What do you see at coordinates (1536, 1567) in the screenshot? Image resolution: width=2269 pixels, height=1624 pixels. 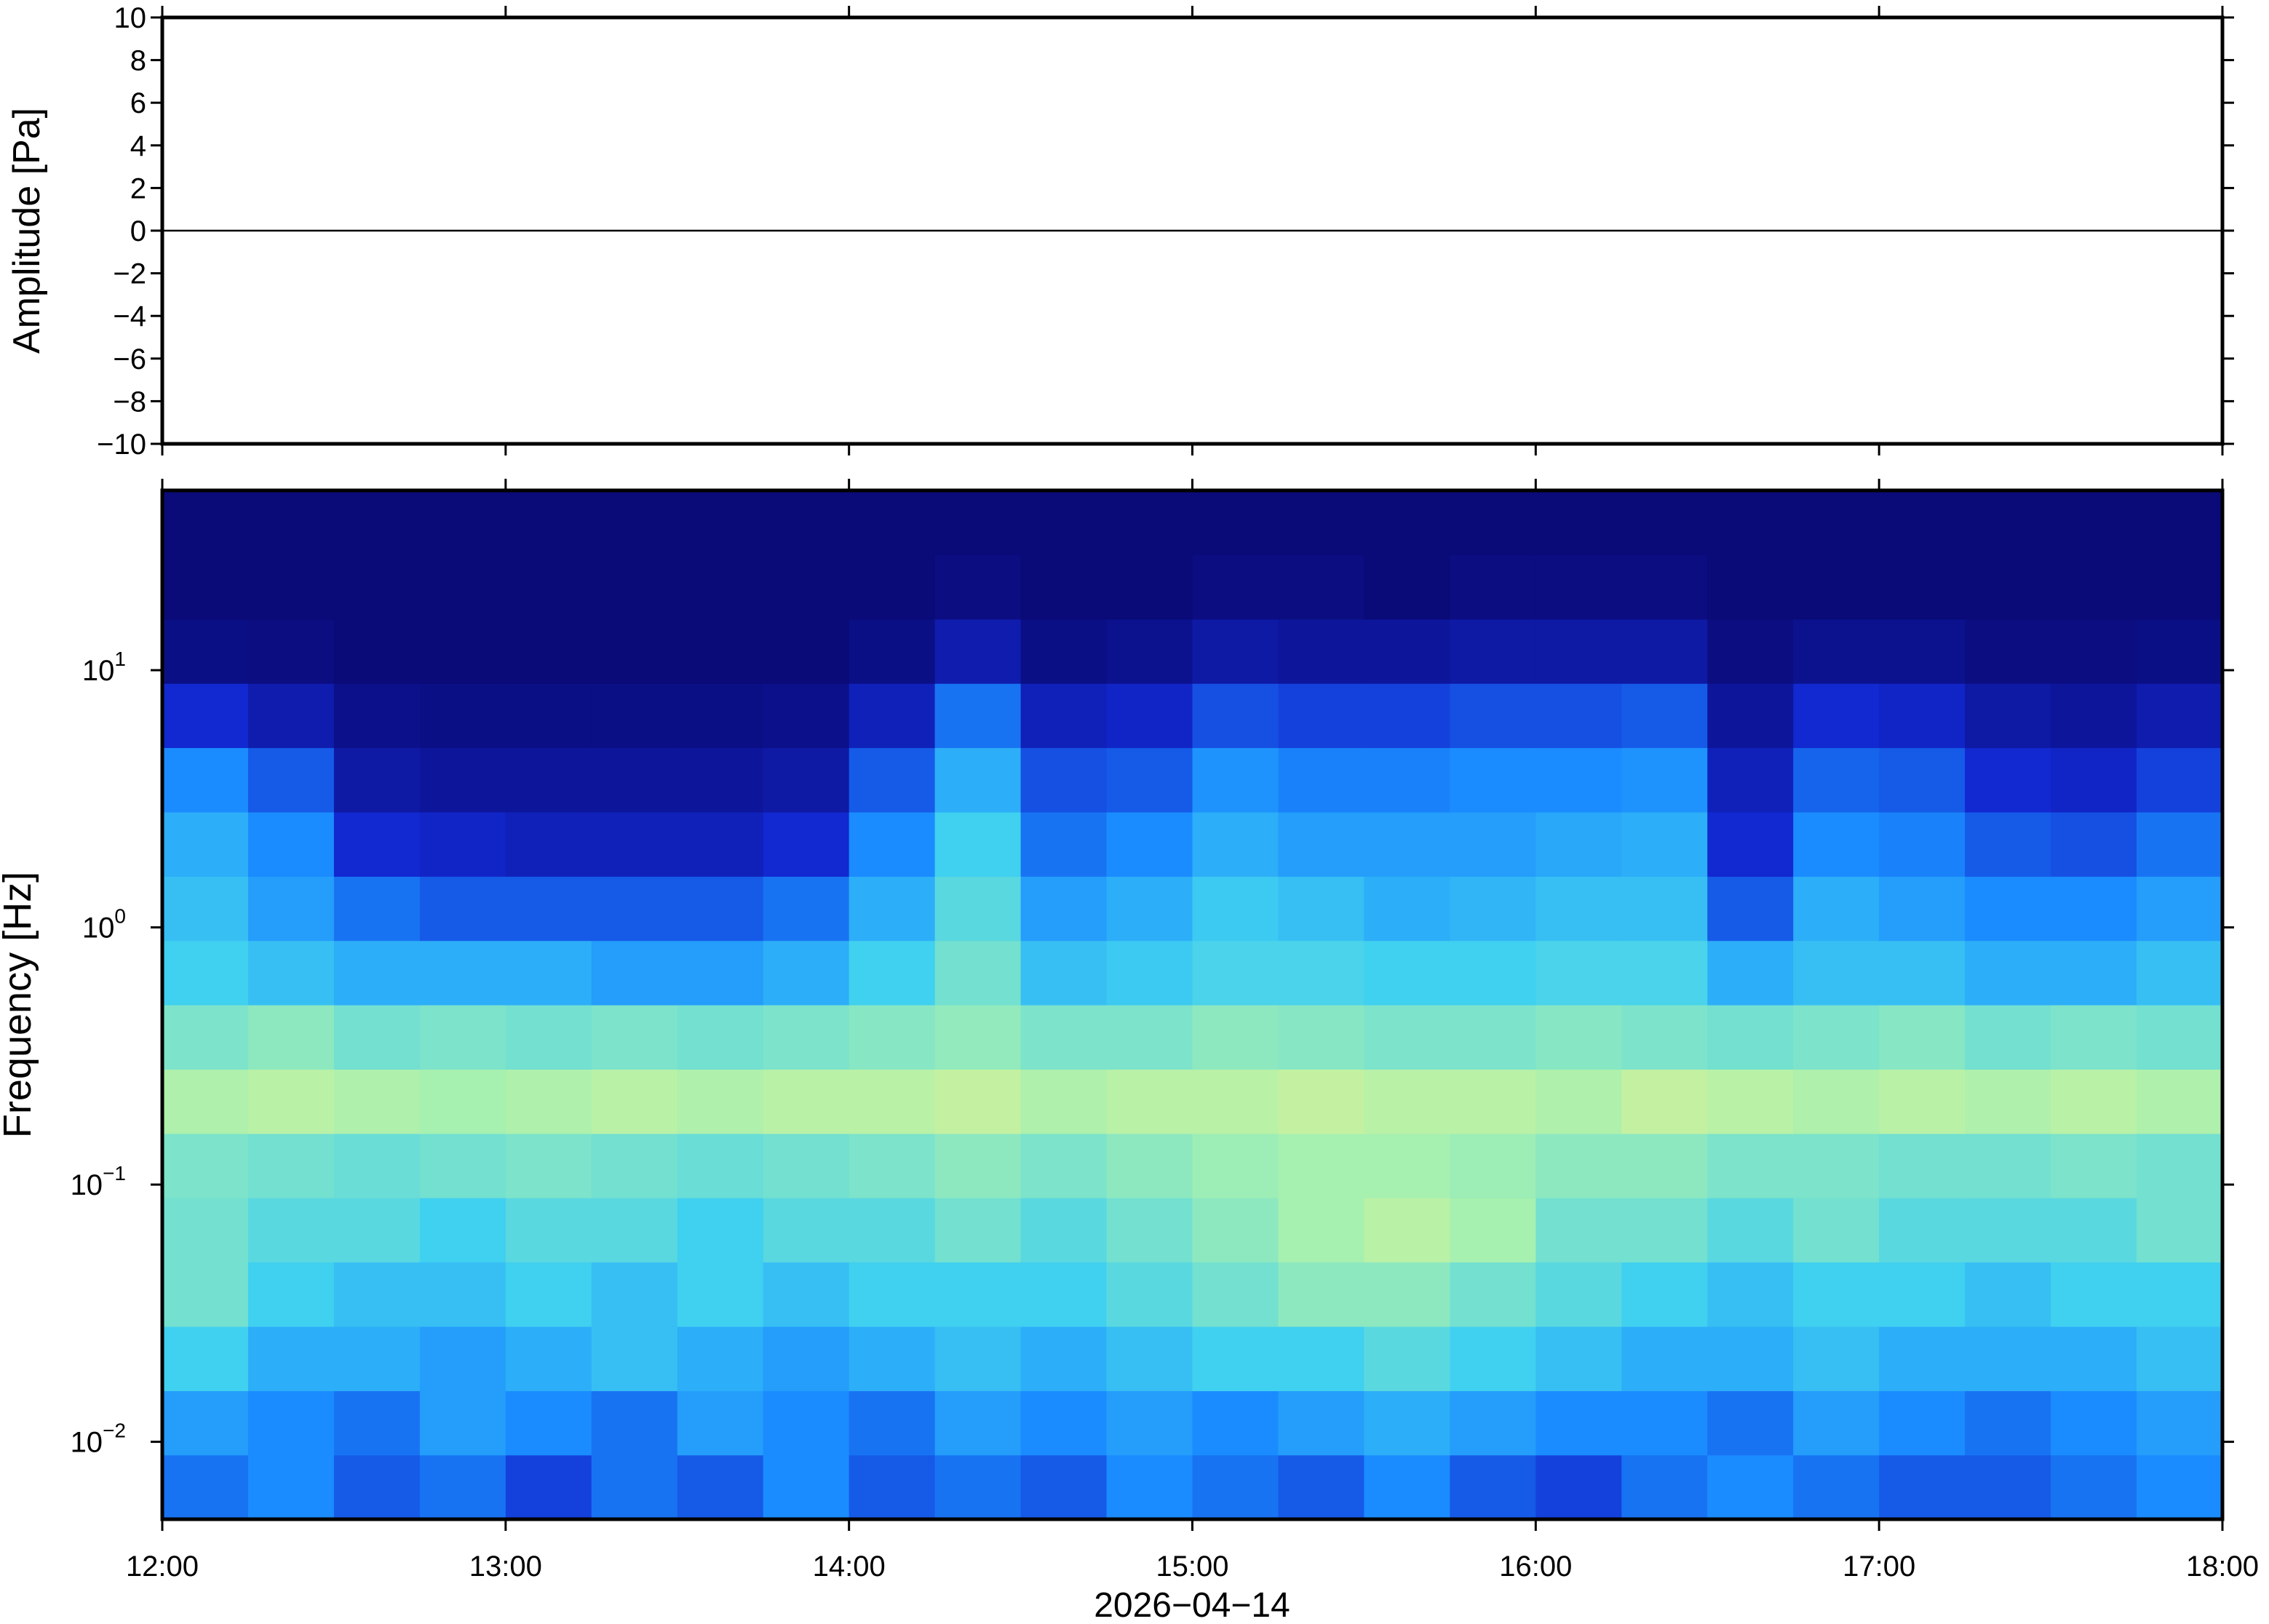 I see `x-tick-label: 16:00` at bounding box center [1536, 1567].